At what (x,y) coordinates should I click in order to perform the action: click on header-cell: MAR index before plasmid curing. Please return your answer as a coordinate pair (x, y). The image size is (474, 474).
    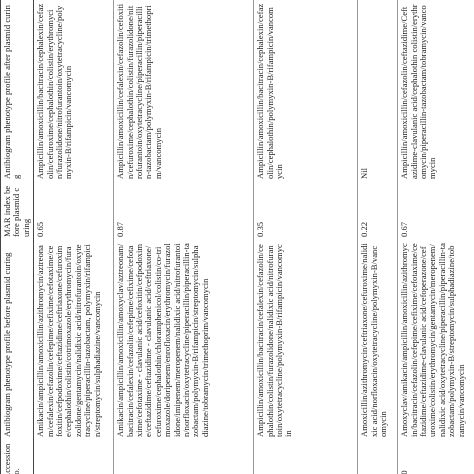
    Looking at the image, I should click on (17, 211).